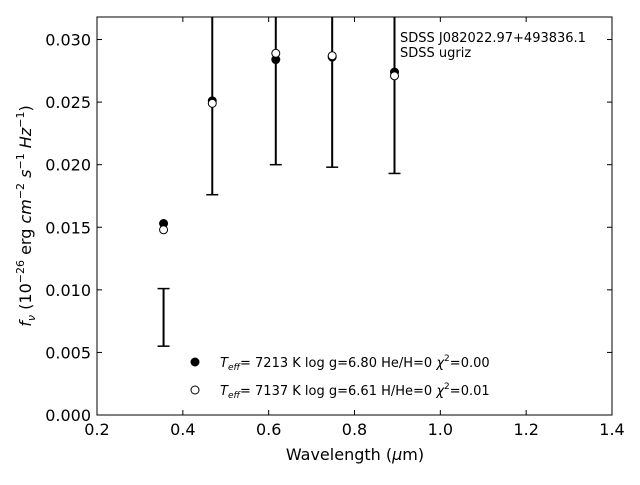 The width and height of the screenshot is (640, 485). What do you see at coordinates (68, 415) in the screenshot?
I see `y-tick-label: 0.000` at bounding box center [68, 415].